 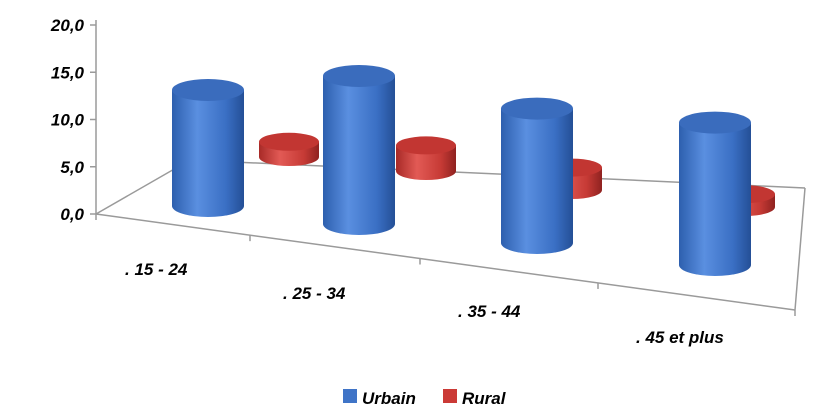 What do you see at coordinates (68, 120) in the screenshot?
I see `y-tick-label: 10,0` at bounding box center [68, 120].